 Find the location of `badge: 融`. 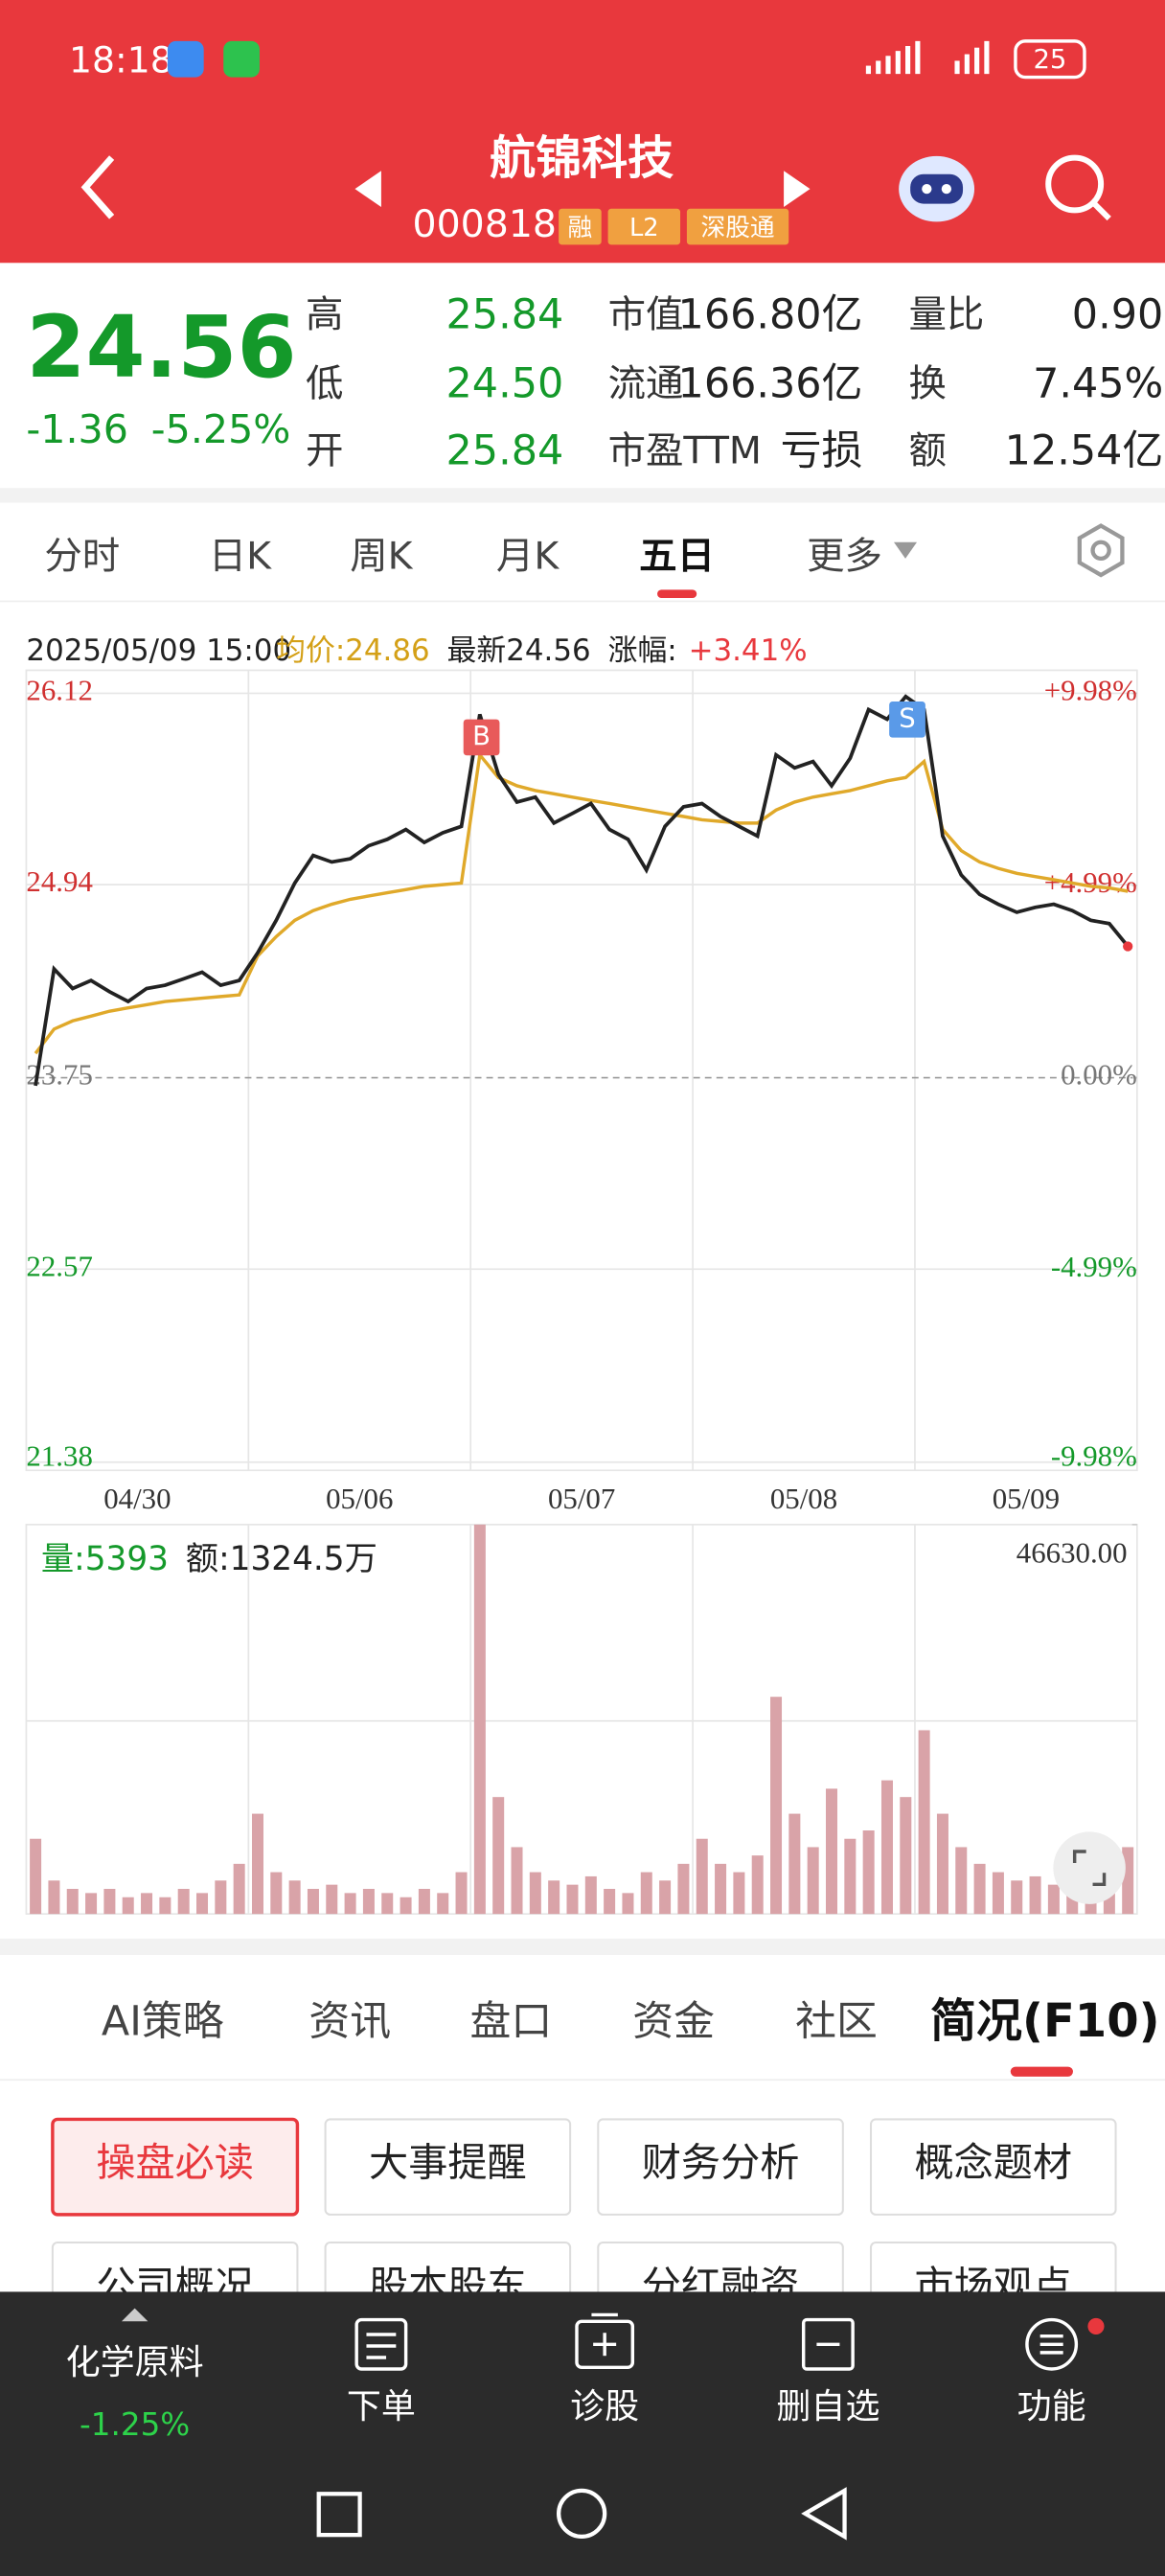

badge: 融 is located at coordinates (581, 228).